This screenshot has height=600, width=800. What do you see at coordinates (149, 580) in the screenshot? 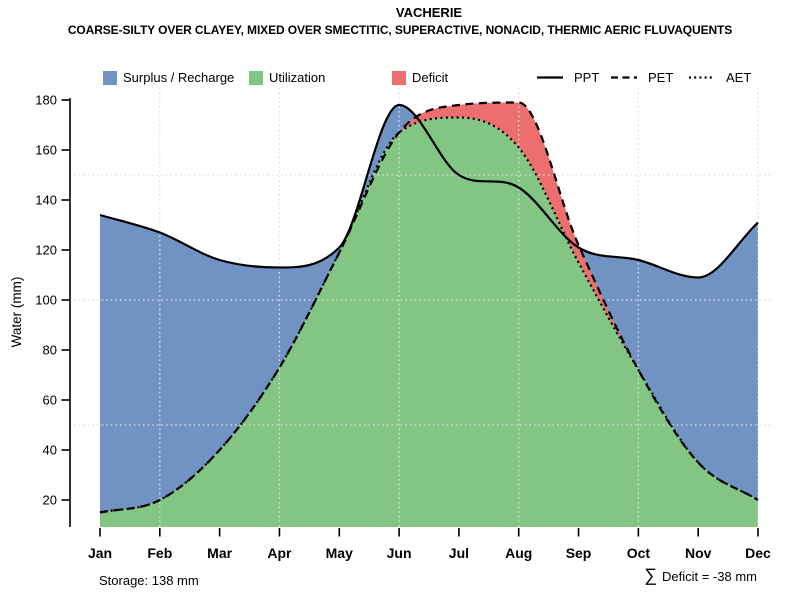
I see `storage-annotation: Storage: 138 mm` at bounding box center [149, 580].